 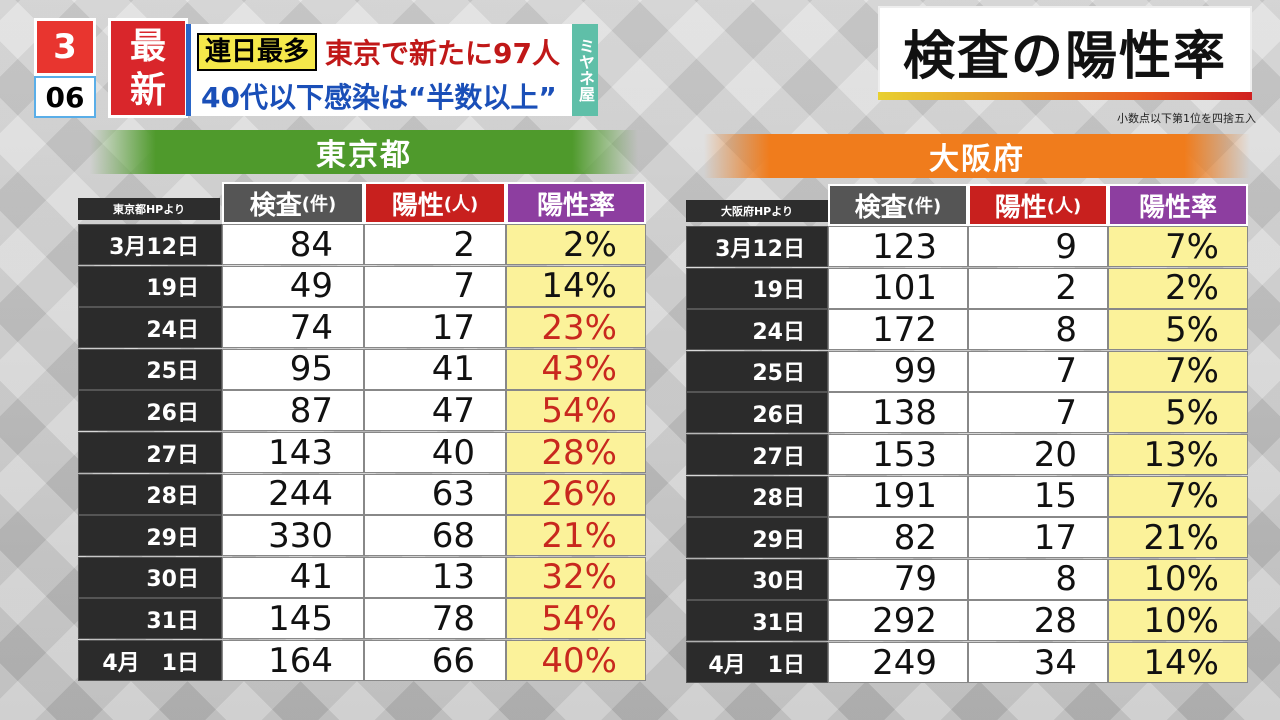 What do you see at coordinates (1038, 246) in the screenshot?
I see `osaka-cell-positive: 9` at bounding box center [1038, 246].